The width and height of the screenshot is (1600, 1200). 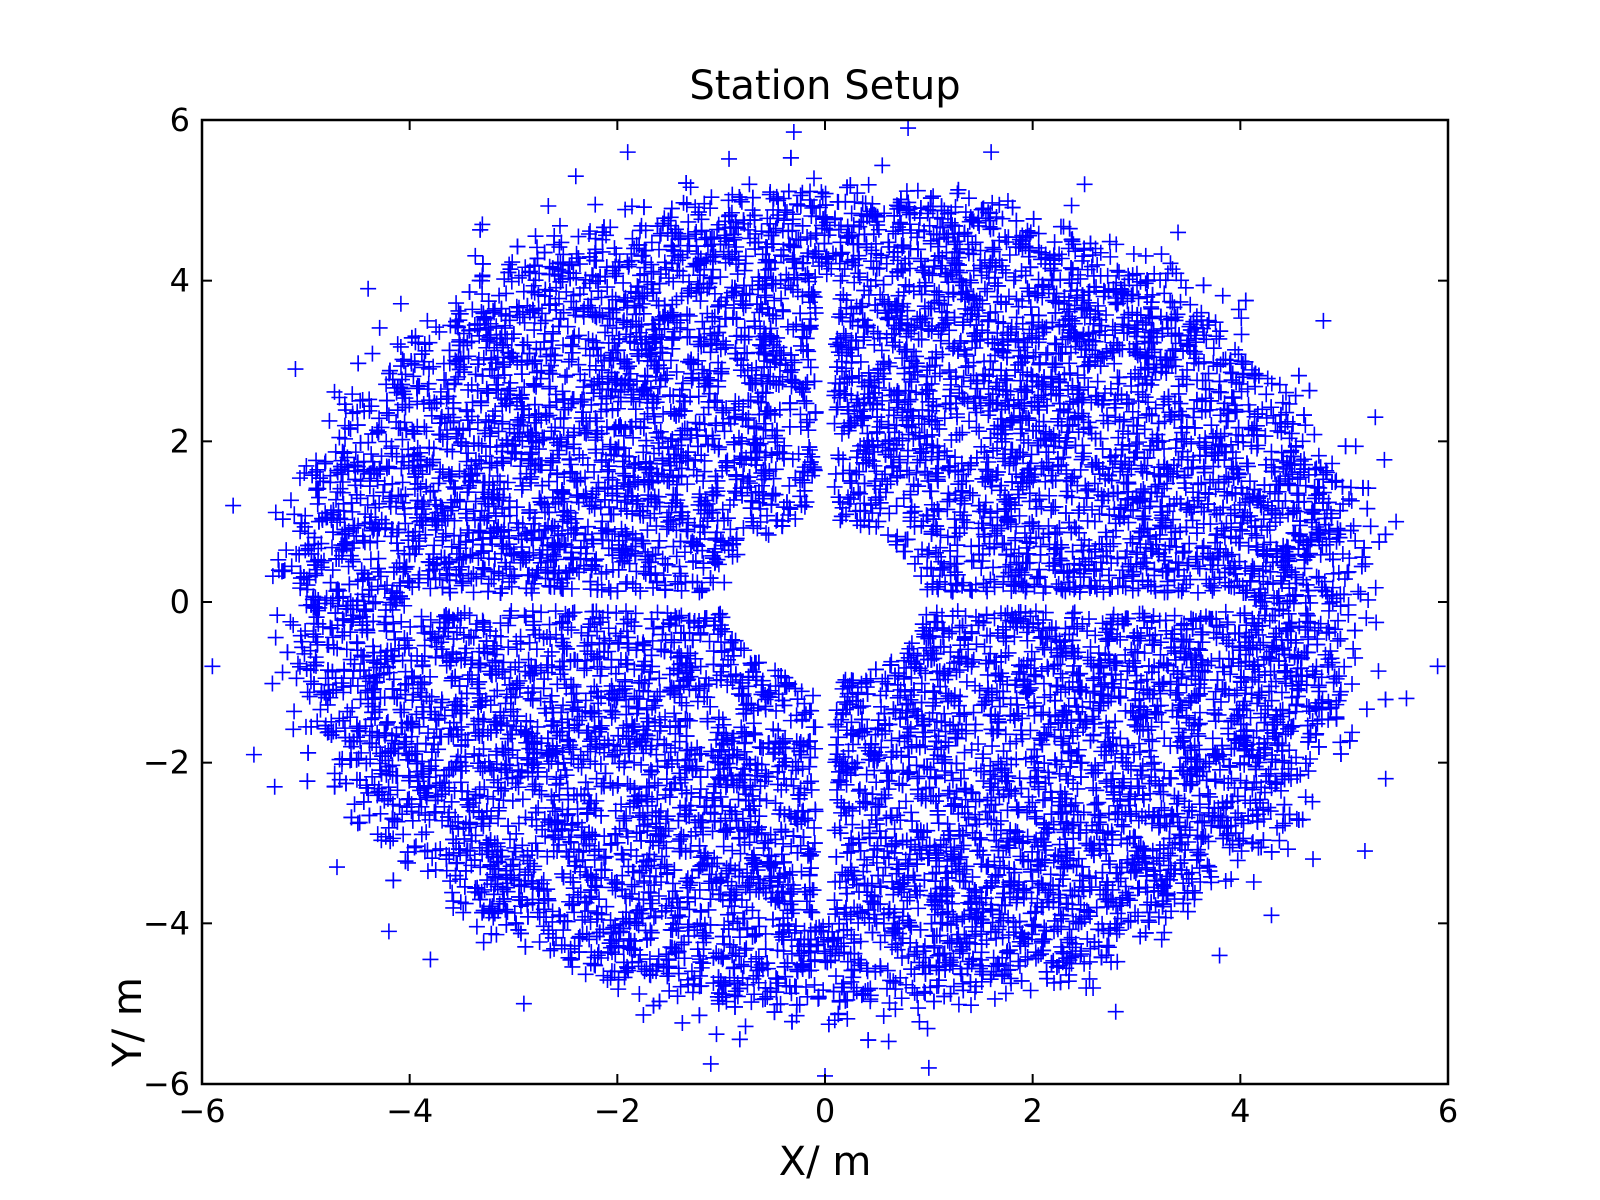 What do you see at coordinates (825, 86) in the screenshot?
I see `chart-title: Station Setup` at bounding box center [825, 86].